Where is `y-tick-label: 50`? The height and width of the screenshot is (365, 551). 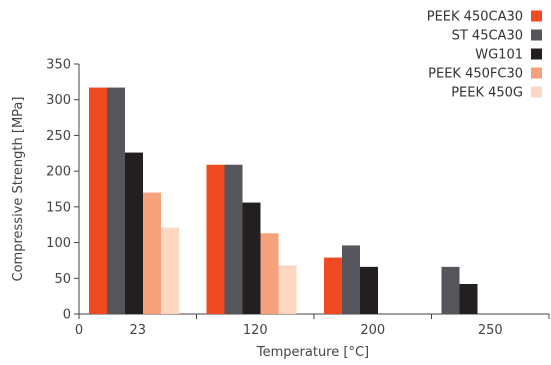
y-tick-label: 50 is located at coordinates (62, 279).